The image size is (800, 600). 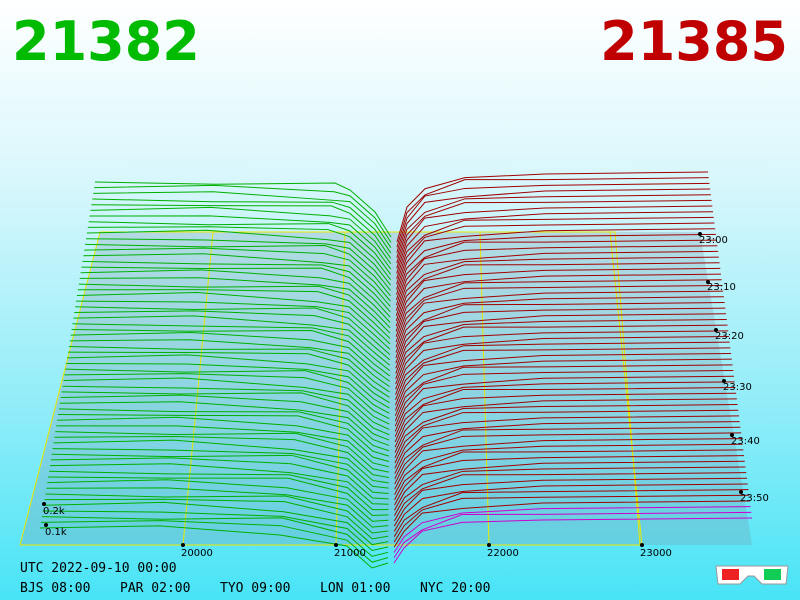 What do you see at coordinates (752, 575) in the screenshot?
I see `3d-glasses-button` at bounding box center [752, 575].